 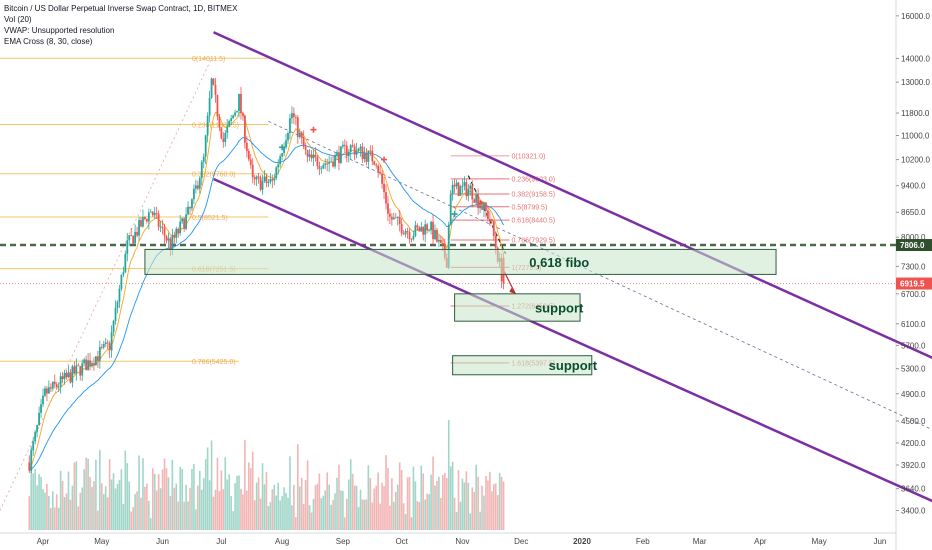 I want to click on price-tag-label: 7806.0, so click(x=912, y=245).